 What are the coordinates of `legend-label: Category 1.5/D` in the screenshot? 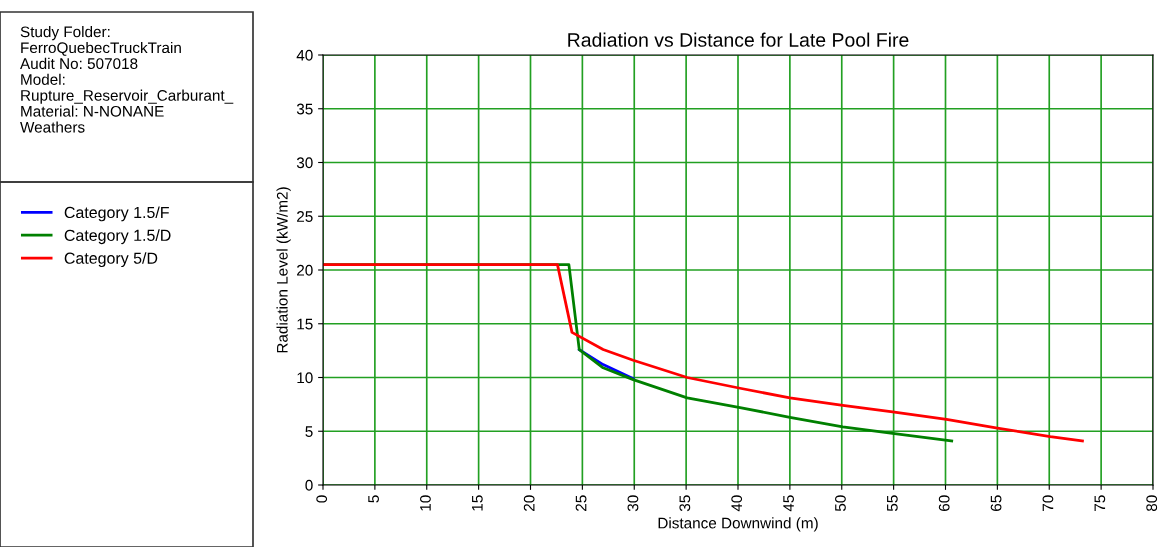 It's located at (117, 237).